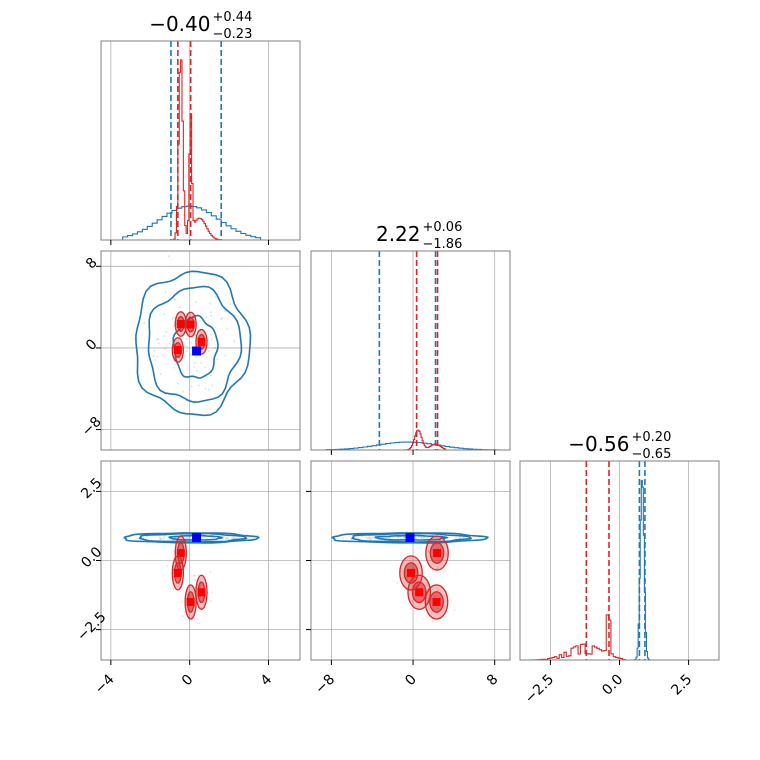  I want to click on panel-title-1: −0.40 +0.44 −0.23, so click(200, 26).